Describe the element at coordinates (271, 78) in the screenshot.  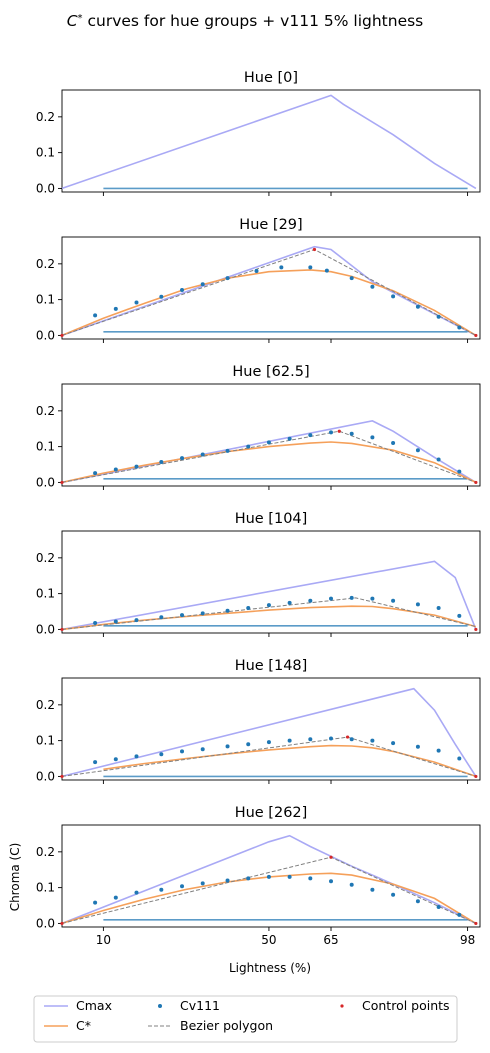
I see `panel-title: Hue [0]` at that location.